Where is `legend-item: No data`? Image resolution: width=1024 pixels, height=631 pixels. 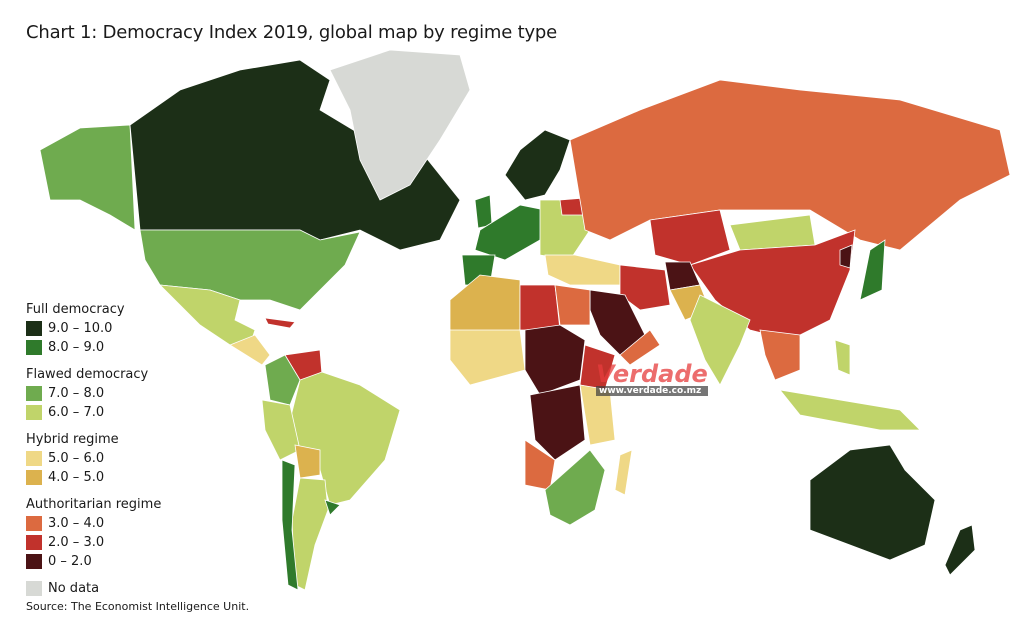 legend-item: No data is located at coordinates (93, 588).